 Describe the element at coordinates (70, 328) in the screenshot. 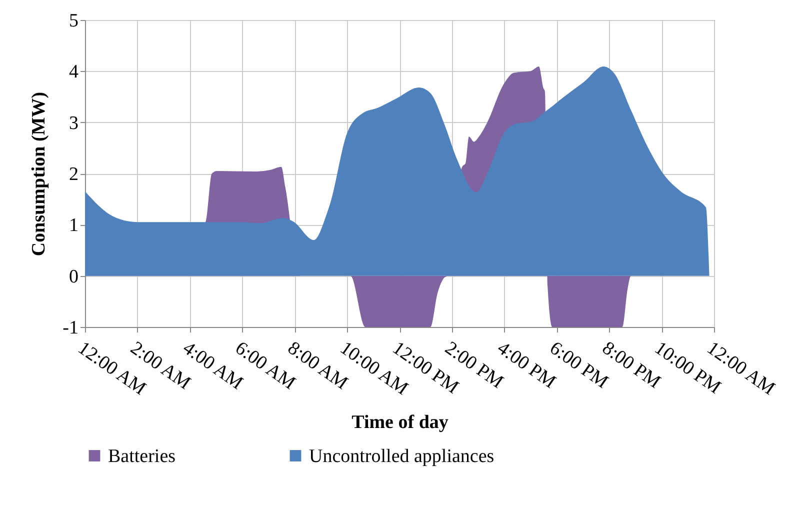

I see `y-tick-label: -1` at that location.